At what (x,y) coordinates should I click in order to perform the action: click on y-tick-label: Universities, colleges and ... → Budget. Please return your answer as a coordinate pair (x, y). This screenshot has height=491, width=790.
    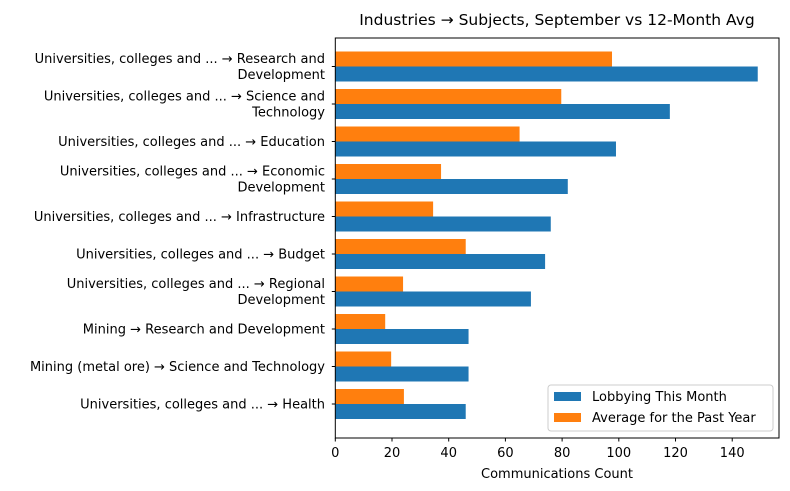
    Looking at the image, I should click on (200, 255).